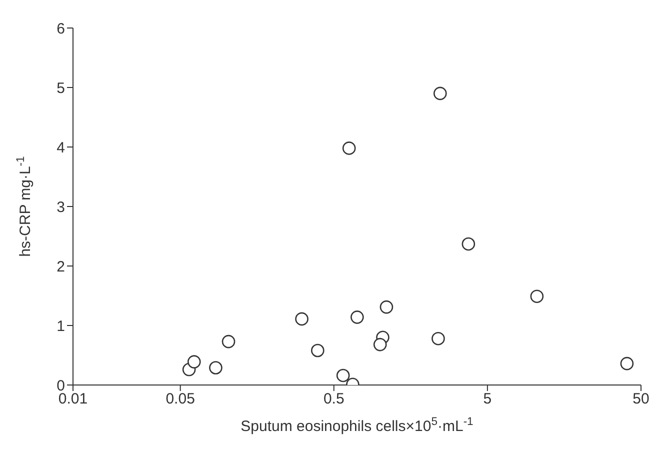 This screenshot has height=453, width=671. What do you see at coordinates (641, 399) in the screenshot?
I see `x-tick-label: 50` at bounding box center [641, 399].